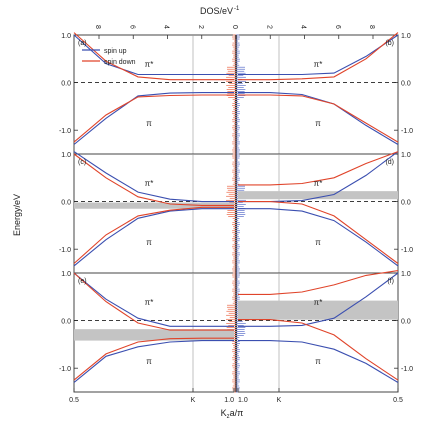  What do you see at coordinates (390, 281) in the screenshot?
I see `panel-label-f: (f)` at bounding box center [390, 281].